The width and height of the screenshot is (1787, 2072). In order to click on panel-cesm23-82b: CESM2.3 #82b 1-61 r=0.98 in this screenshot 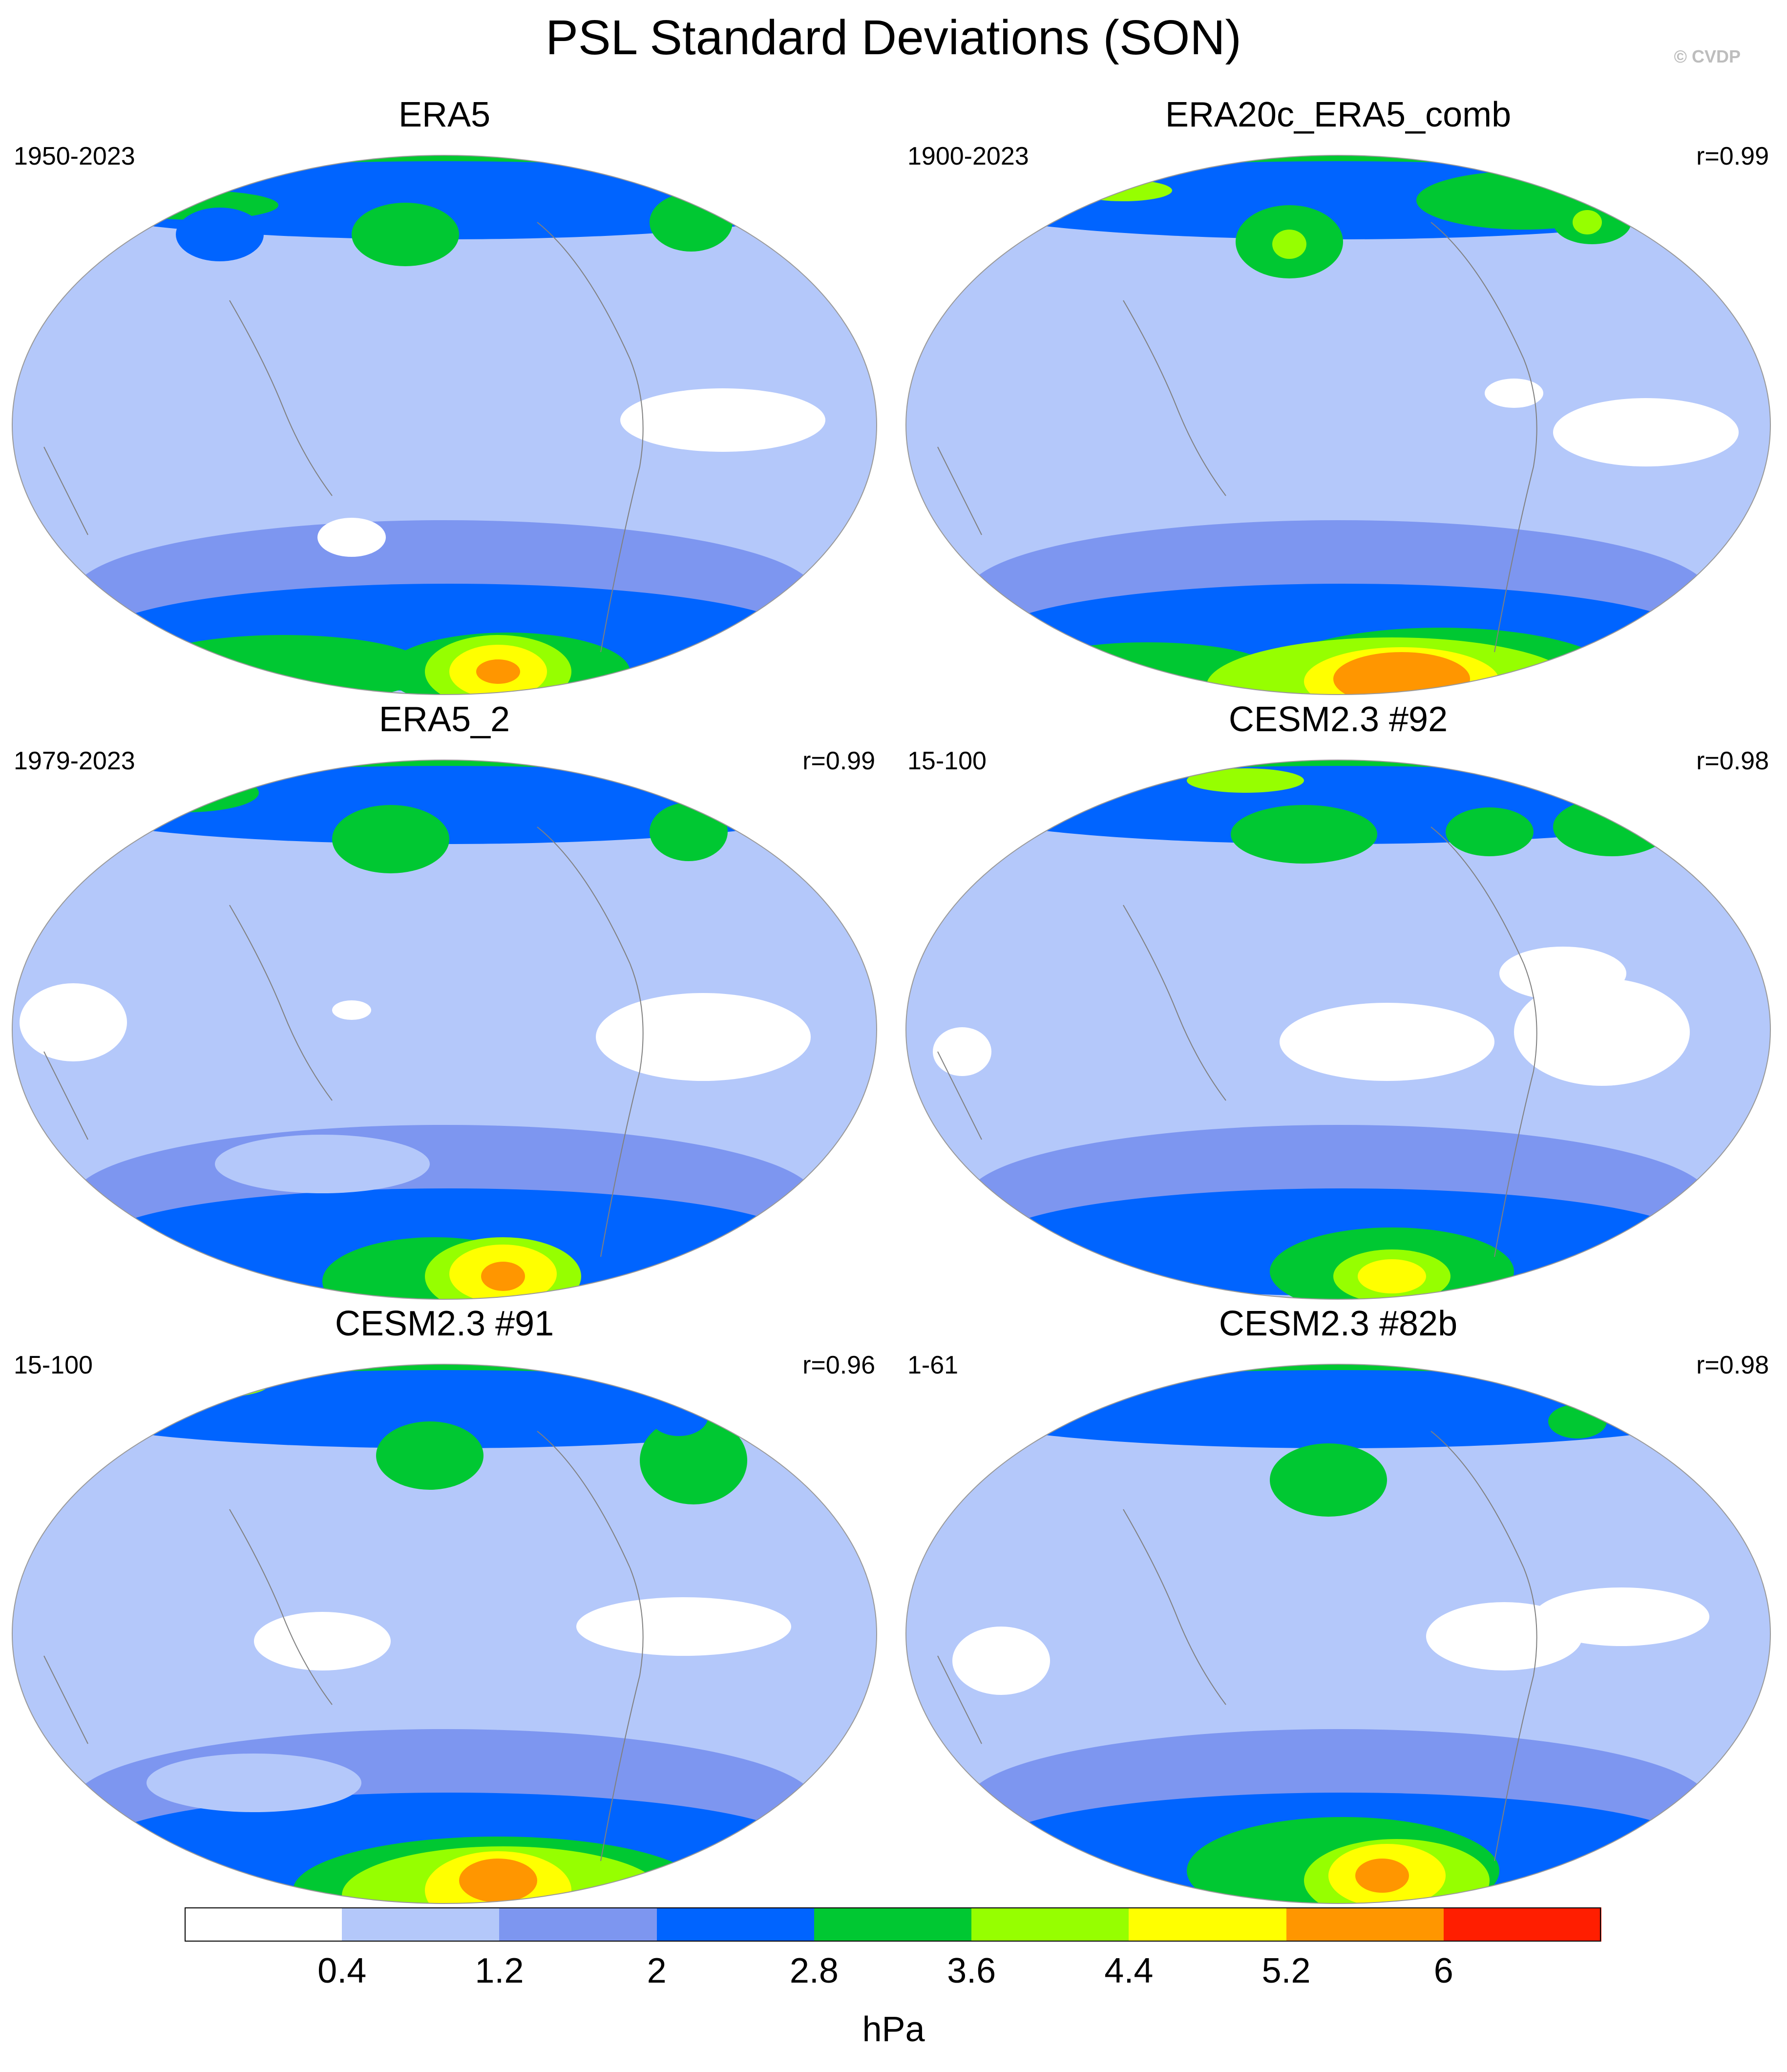, I will do `click(1338, 1605)`.